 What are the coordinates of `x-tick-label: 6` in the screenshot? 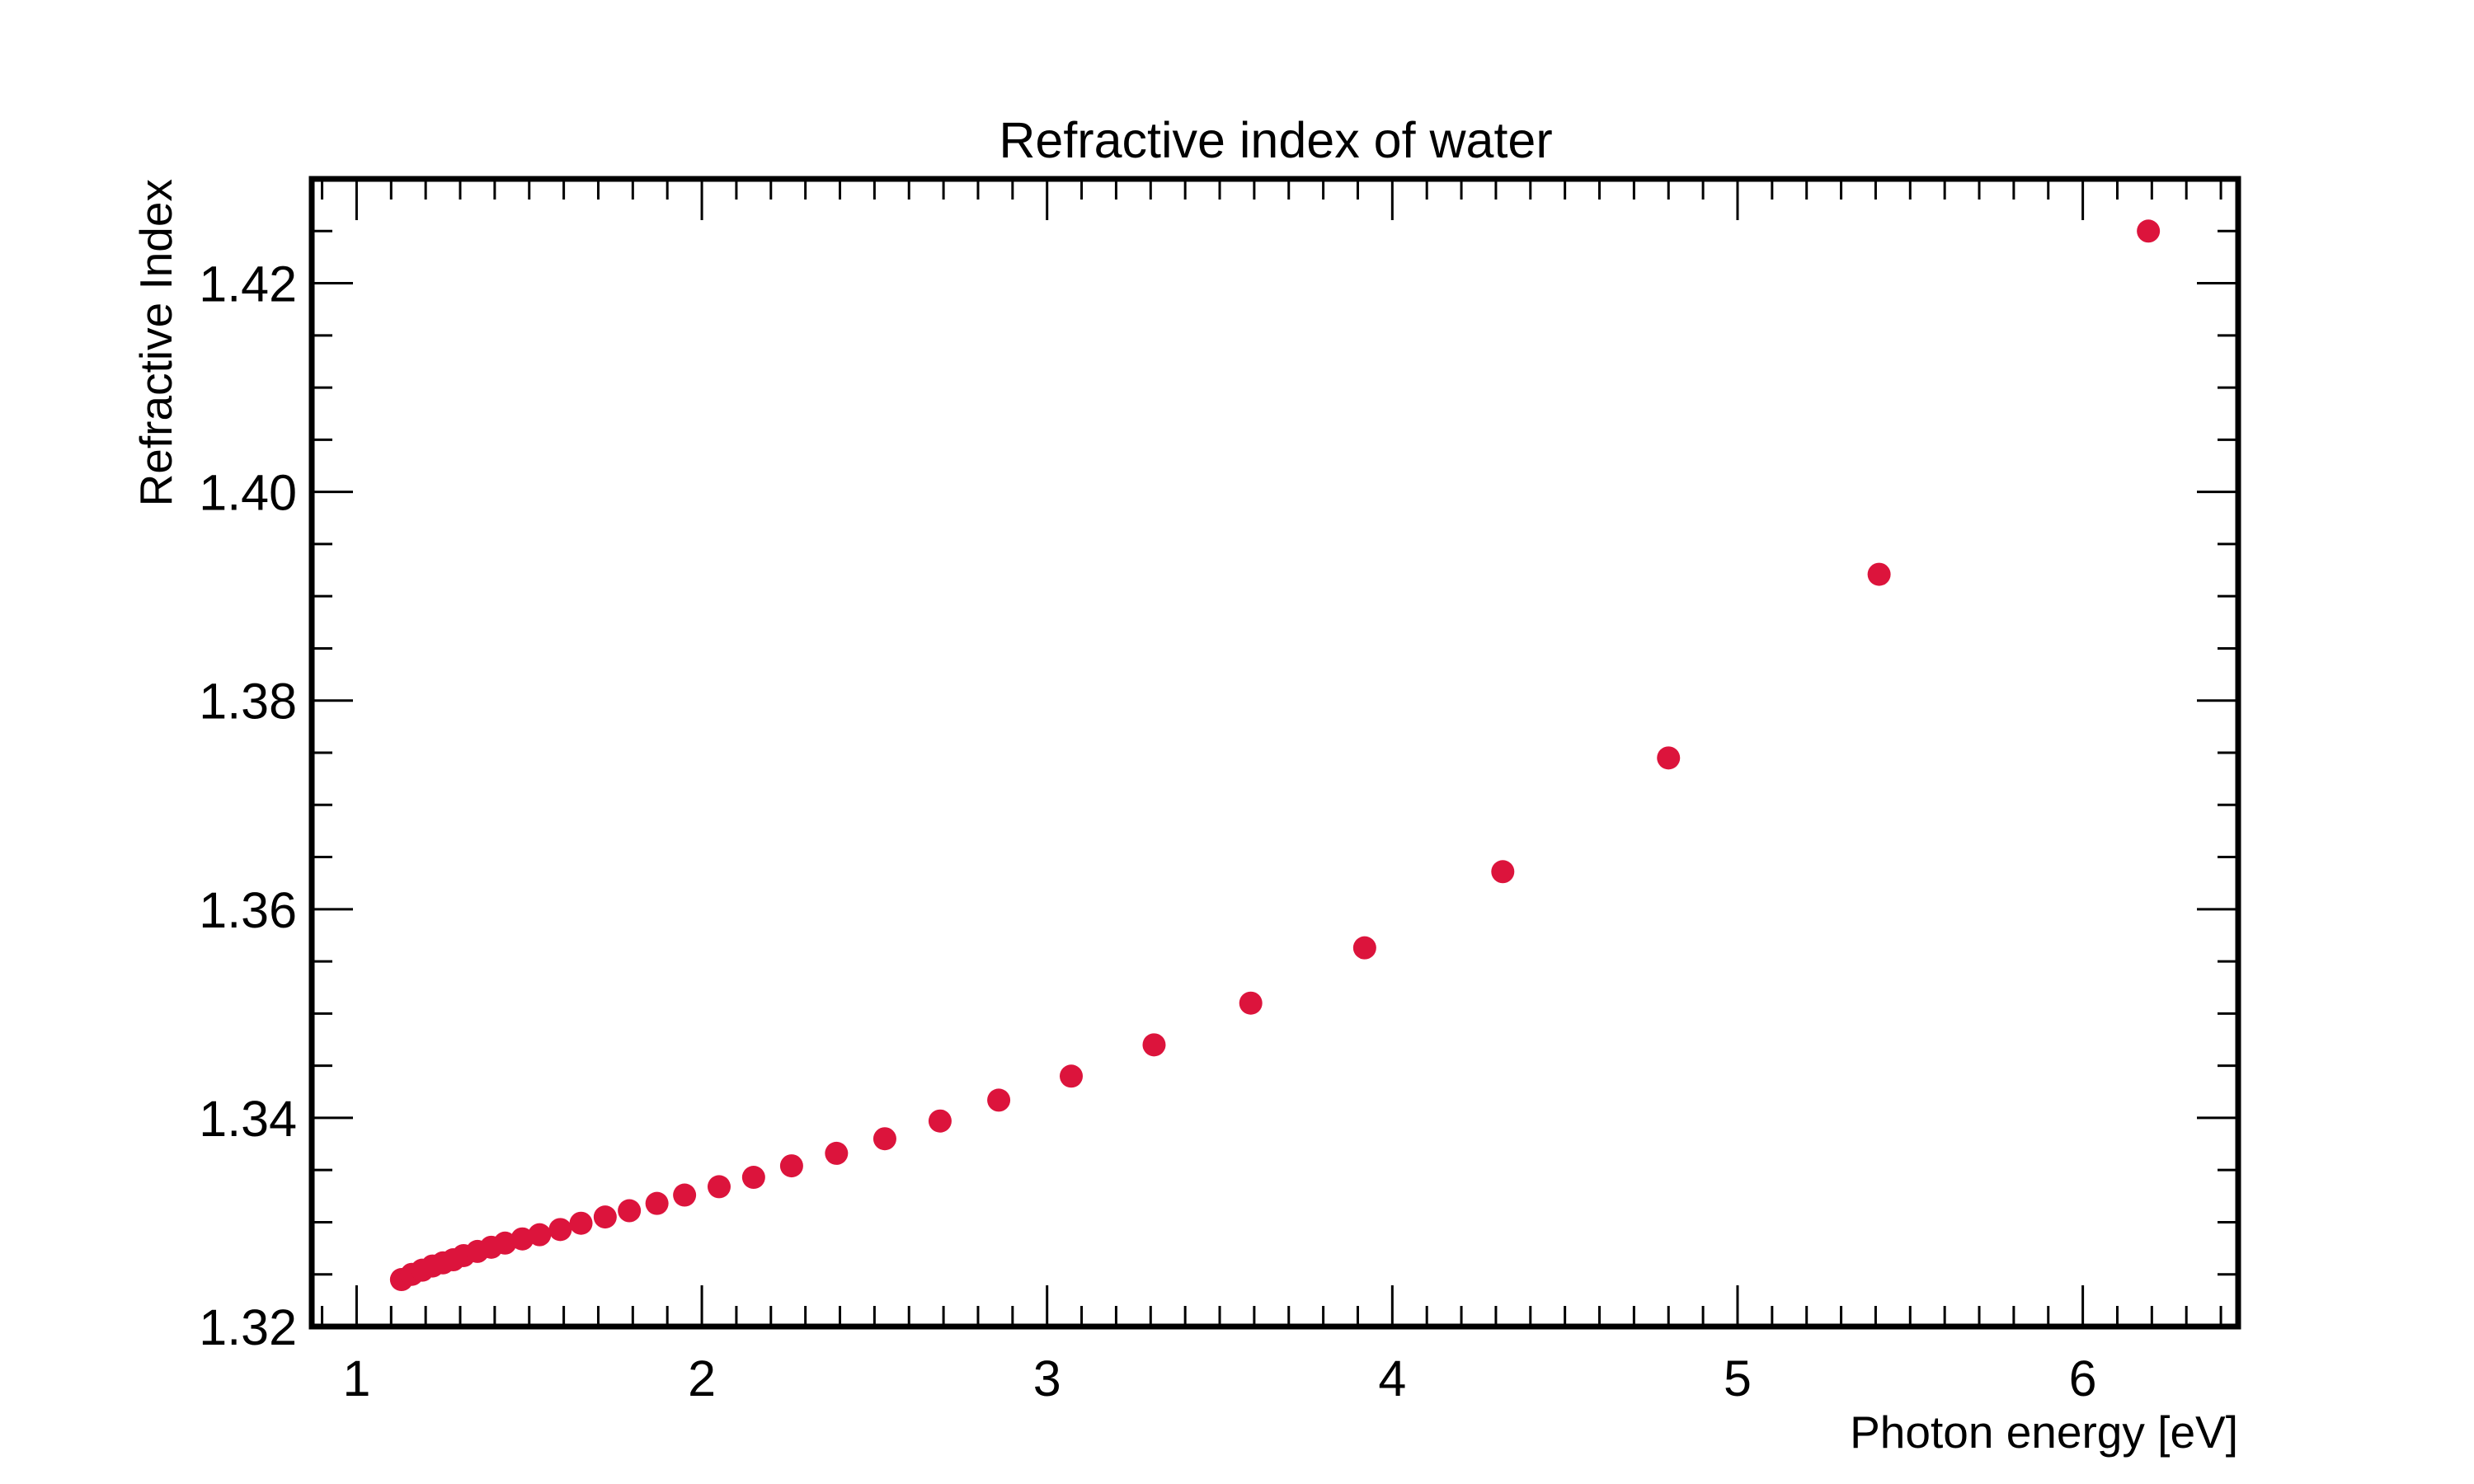 It's located at (2083, 1378).